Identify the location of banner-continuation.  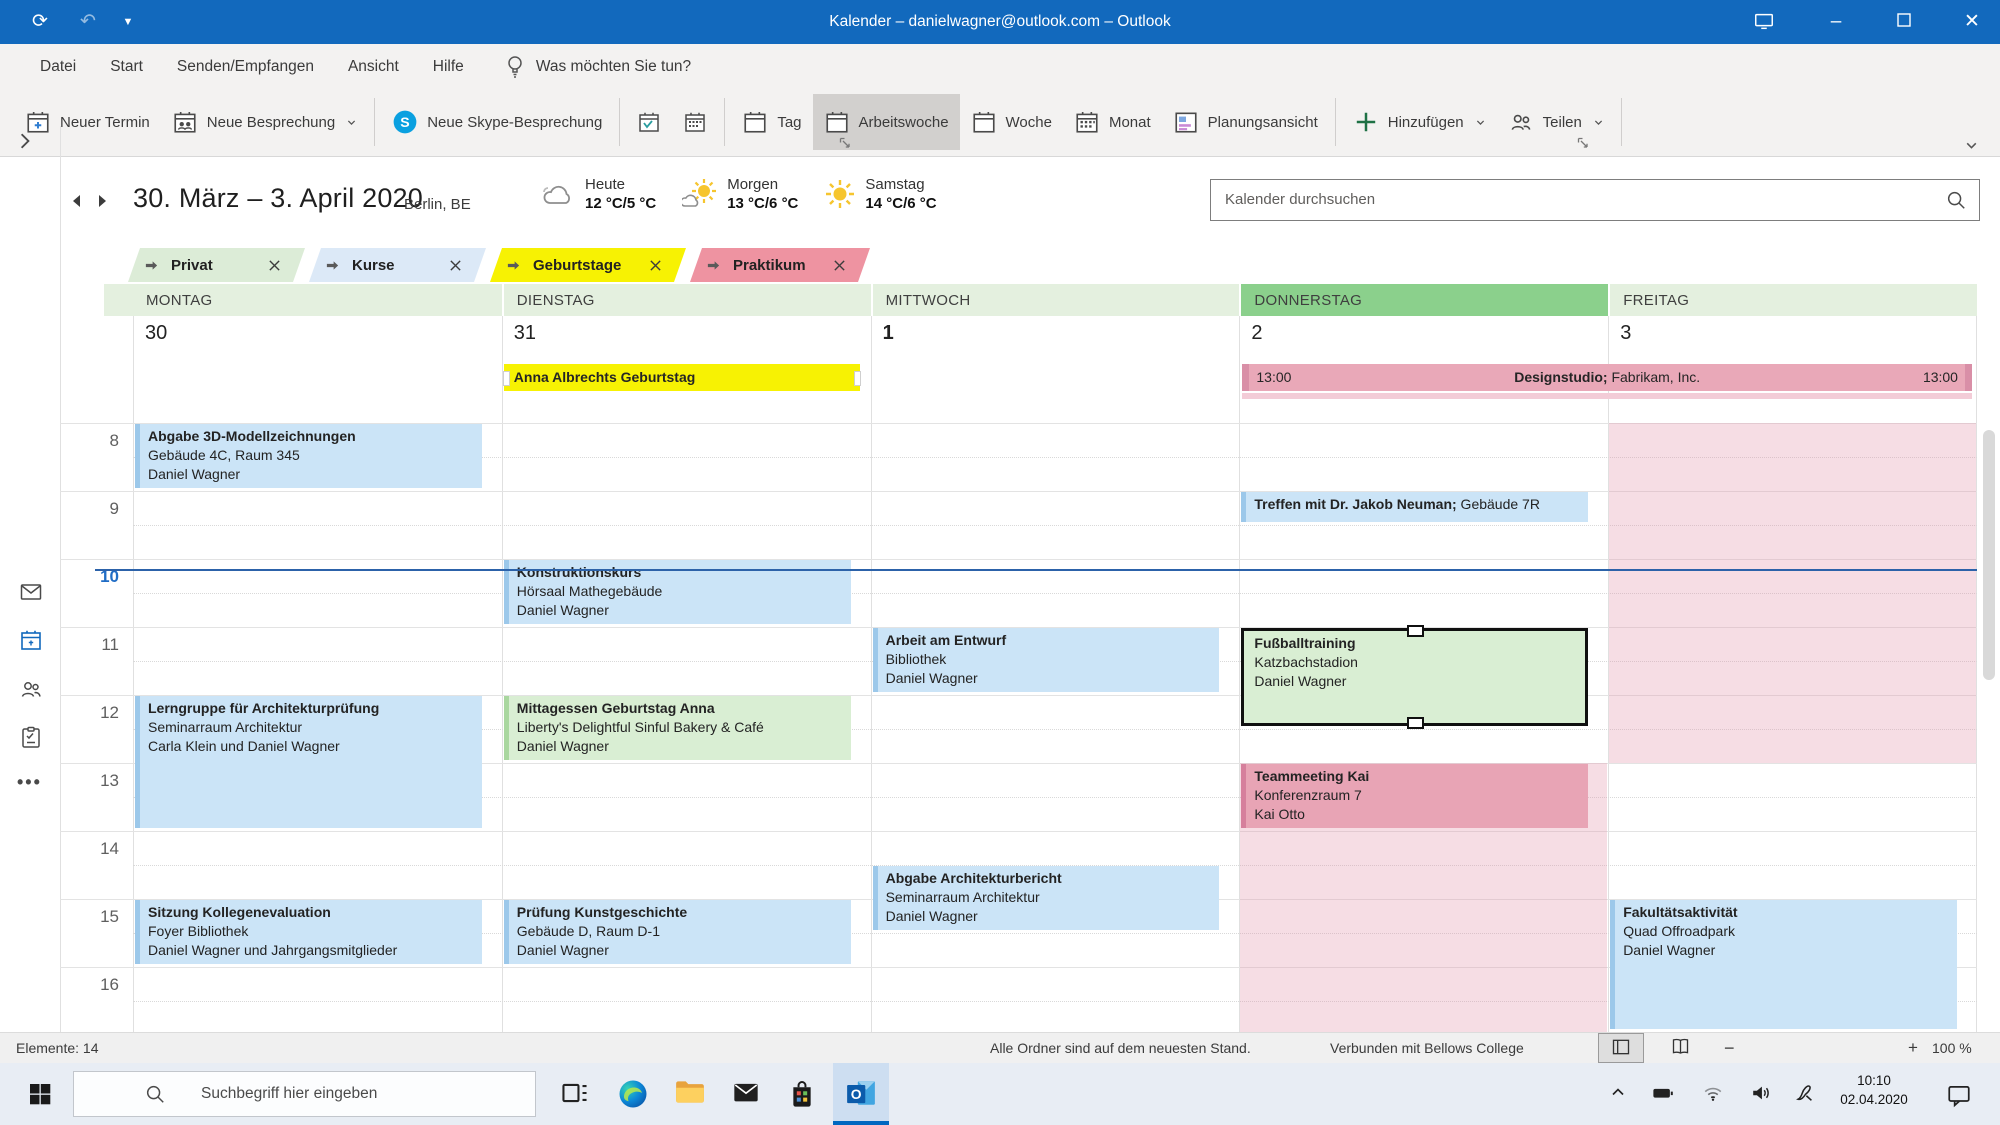
(1607, 396).